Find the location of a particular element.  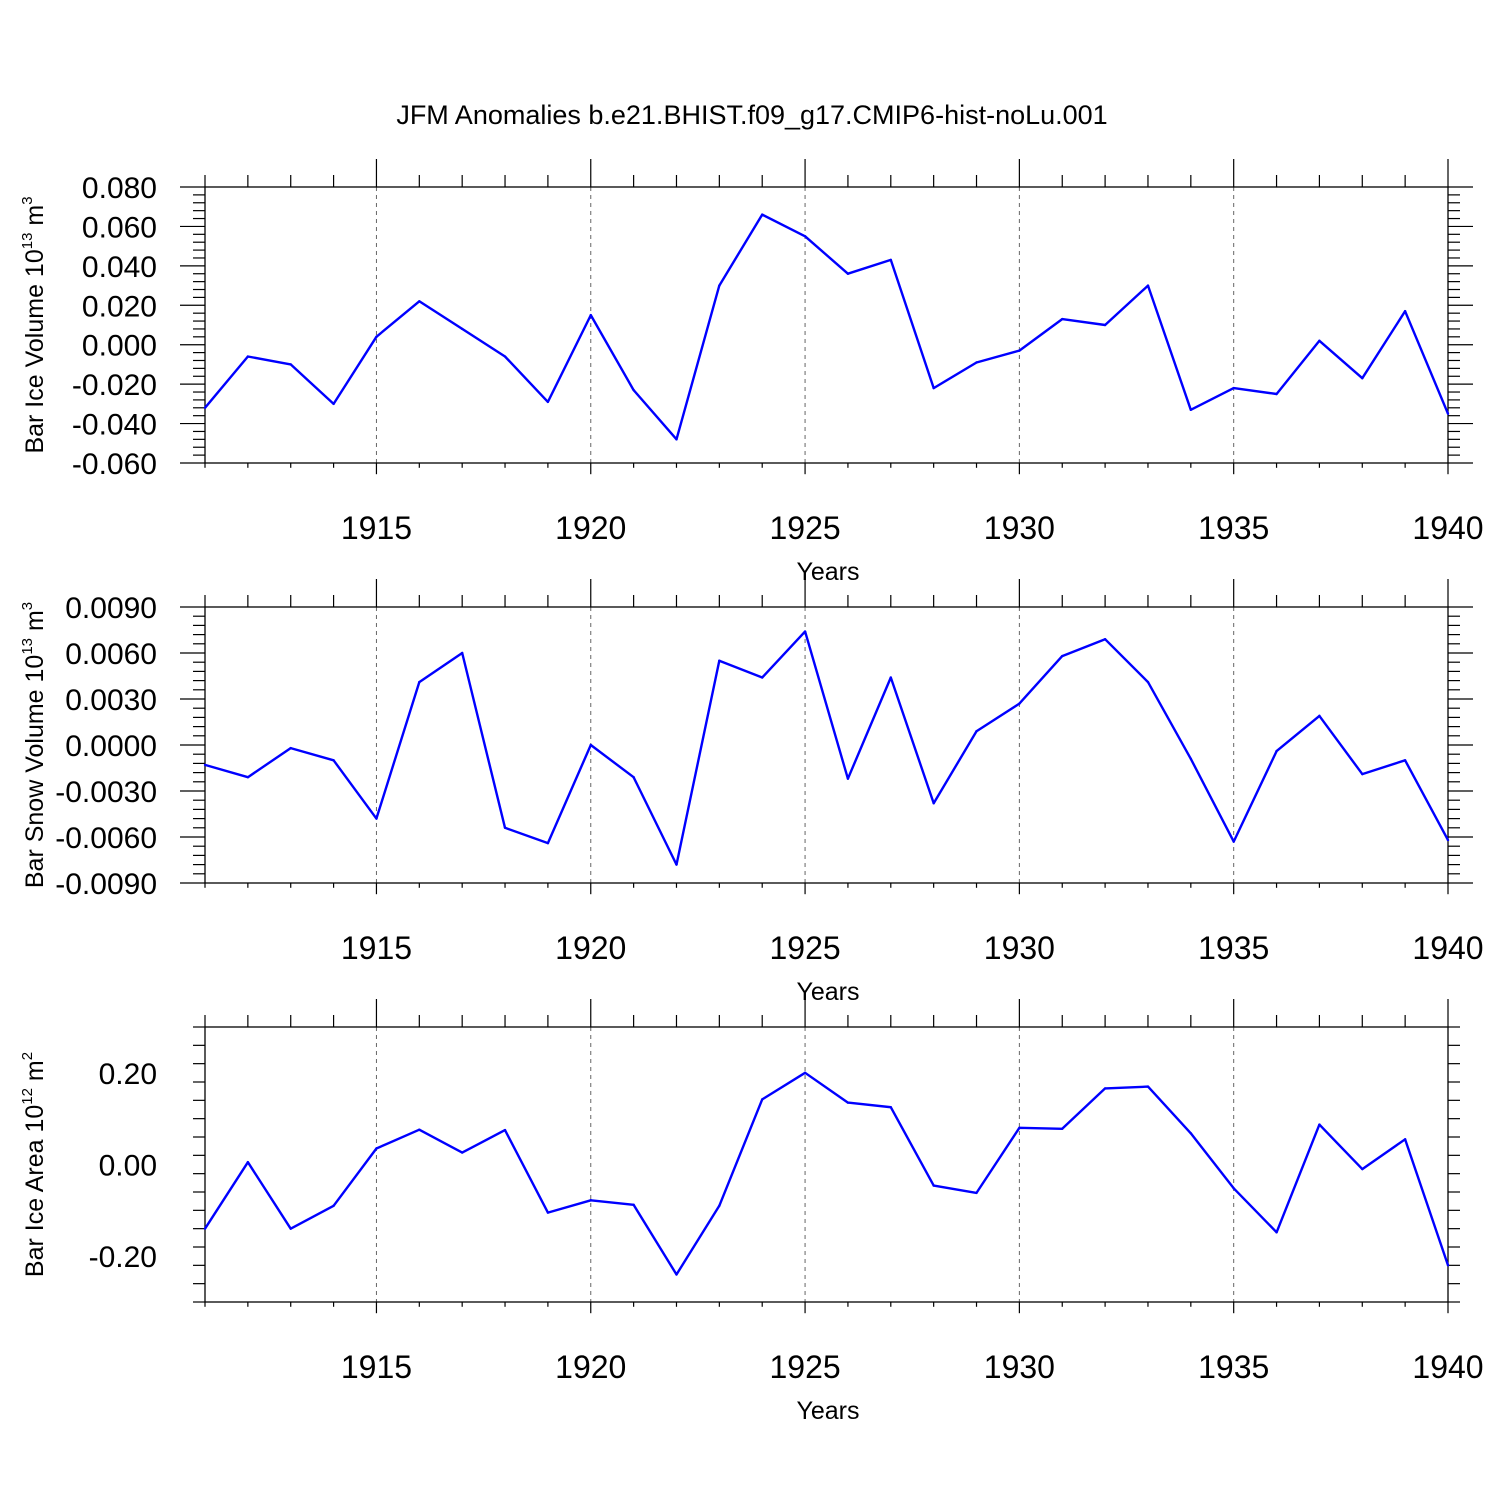

y-tick-label: 0.0060 is located at coordinates (111, 654).